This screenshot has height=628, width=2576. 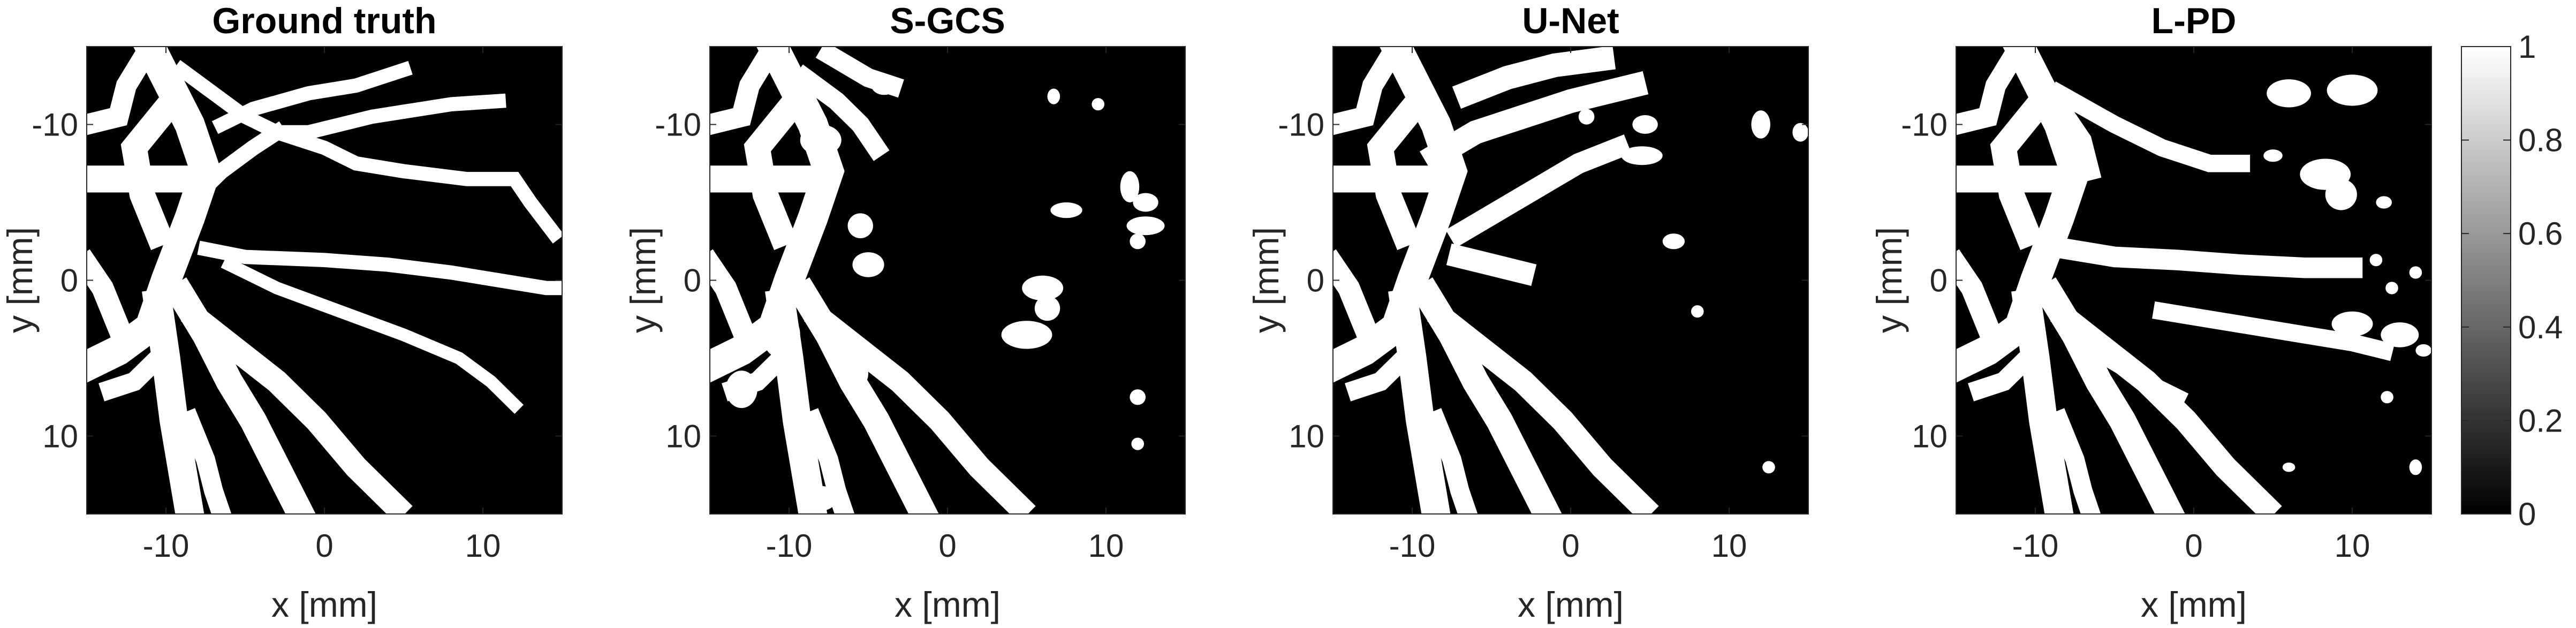 I want to click on colorbar-tick-label: 0, so click(x=2527, y=514).